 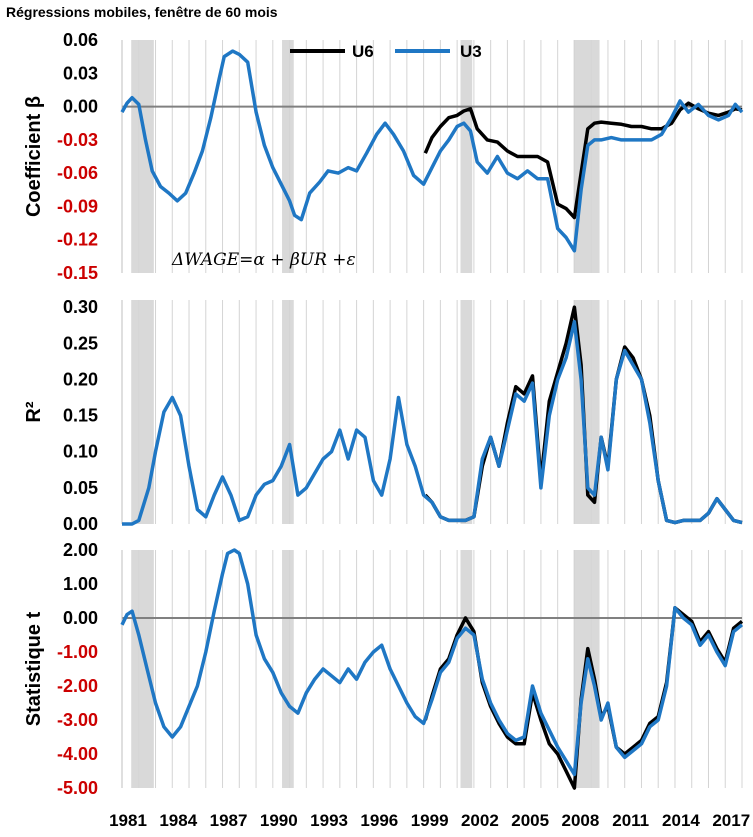 What do you see at coordinates (263, 260) in the screenshot?
I see `regression-equation: ΔWAGE=α + βUR +ε` at bounding box center [263, 260].